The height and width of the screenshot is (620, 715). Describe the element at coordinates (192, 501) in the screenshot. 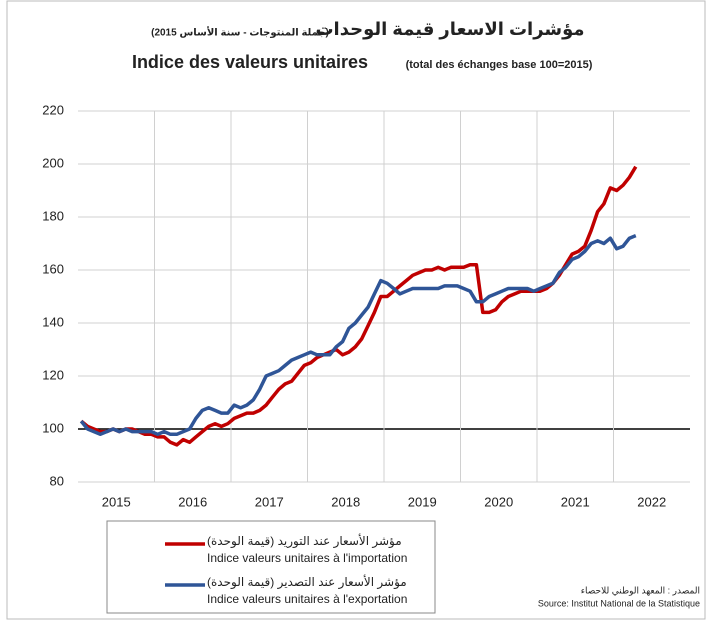

I see `x-tick-label: 2016` at that location.